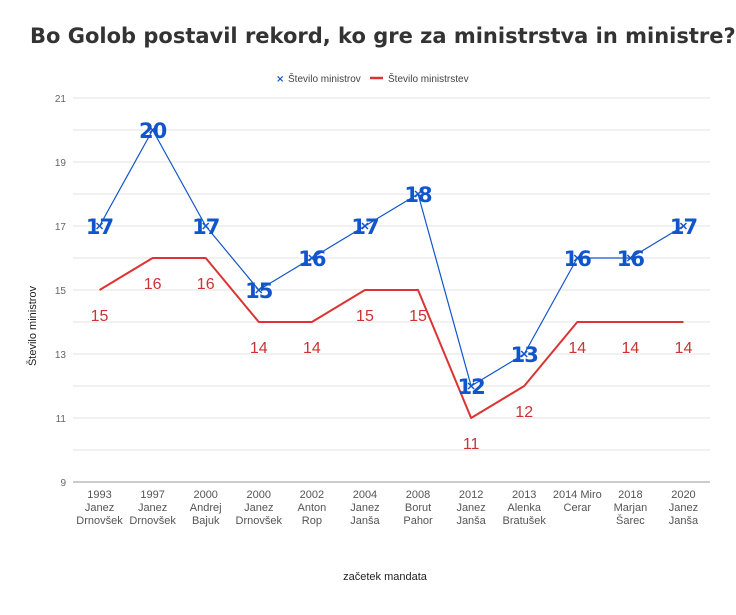 This screenshot has height=615, width=736. Describe the element at coordinates (471, 508) in the screenshot. I see `x-category-label: 2012 Janez Janša` at that location.